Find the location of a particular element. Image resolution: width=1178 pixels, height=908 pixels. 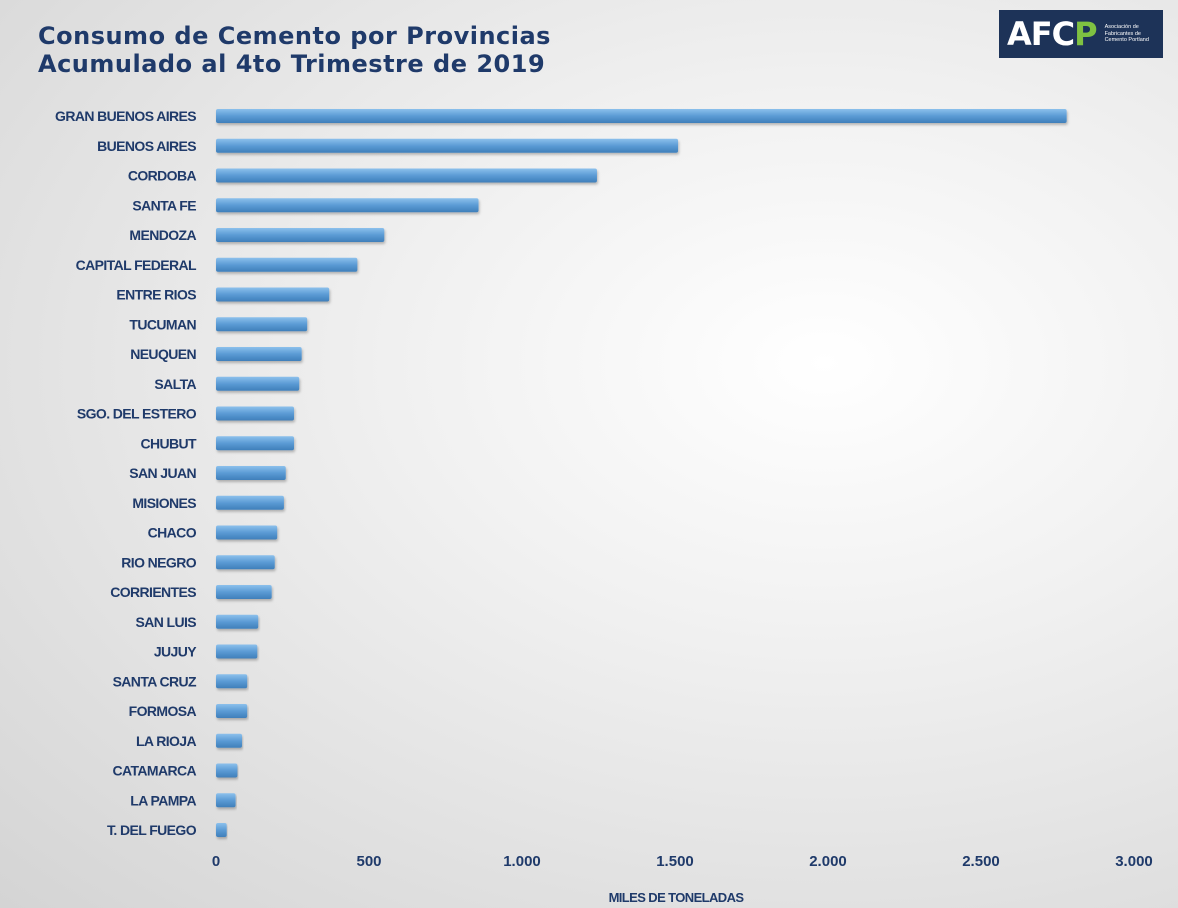

category-label: CAPITAL FEDERAL is located at coordinates (136, 265).